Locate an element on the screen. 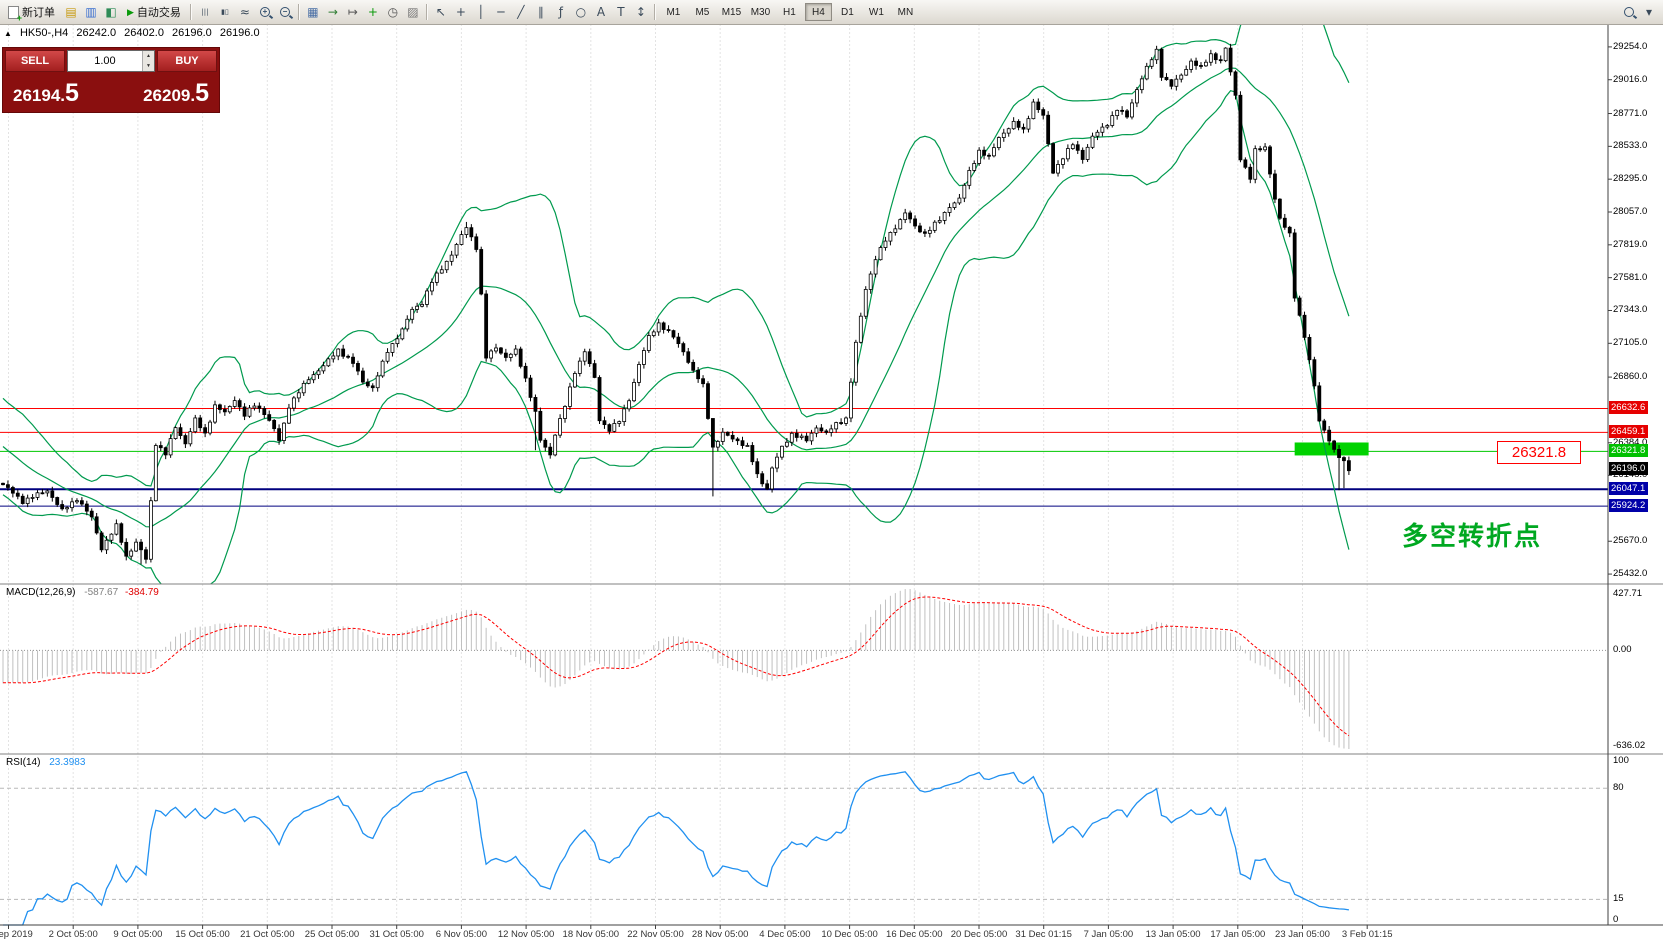  toolbar-group-right: ▾ is located at coordinates (1639, 12).